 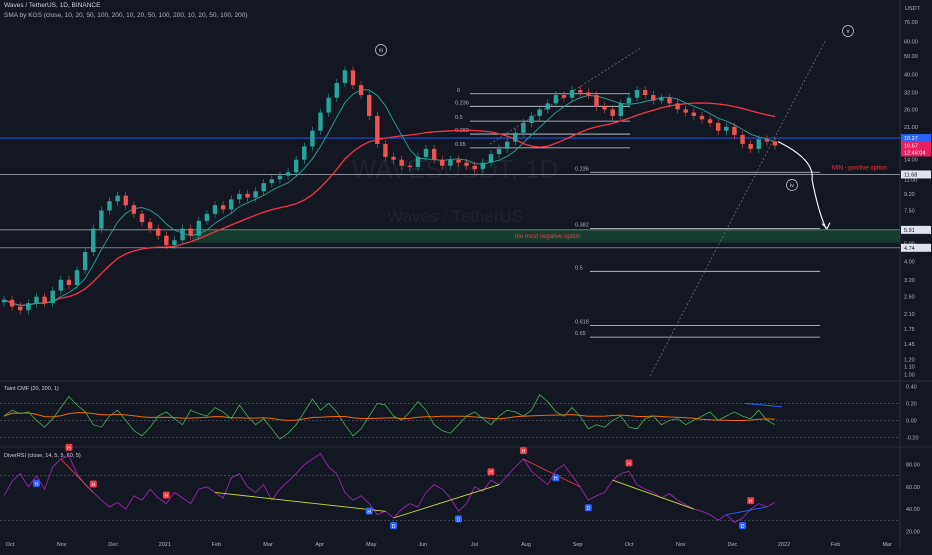 What do you see at coordinates (582, 323) in the screenshot?
I see `fib-level-label: 0.618` at bounding box center [582, 323].